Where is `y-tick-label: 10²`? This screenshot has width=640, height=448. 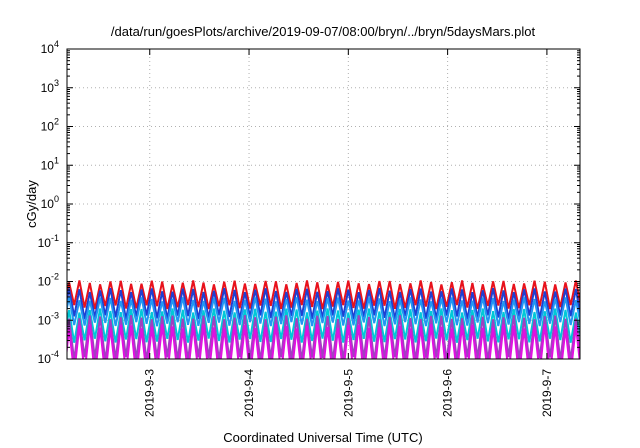 y-tick-label: 10² is located at coordinates (50, 125).